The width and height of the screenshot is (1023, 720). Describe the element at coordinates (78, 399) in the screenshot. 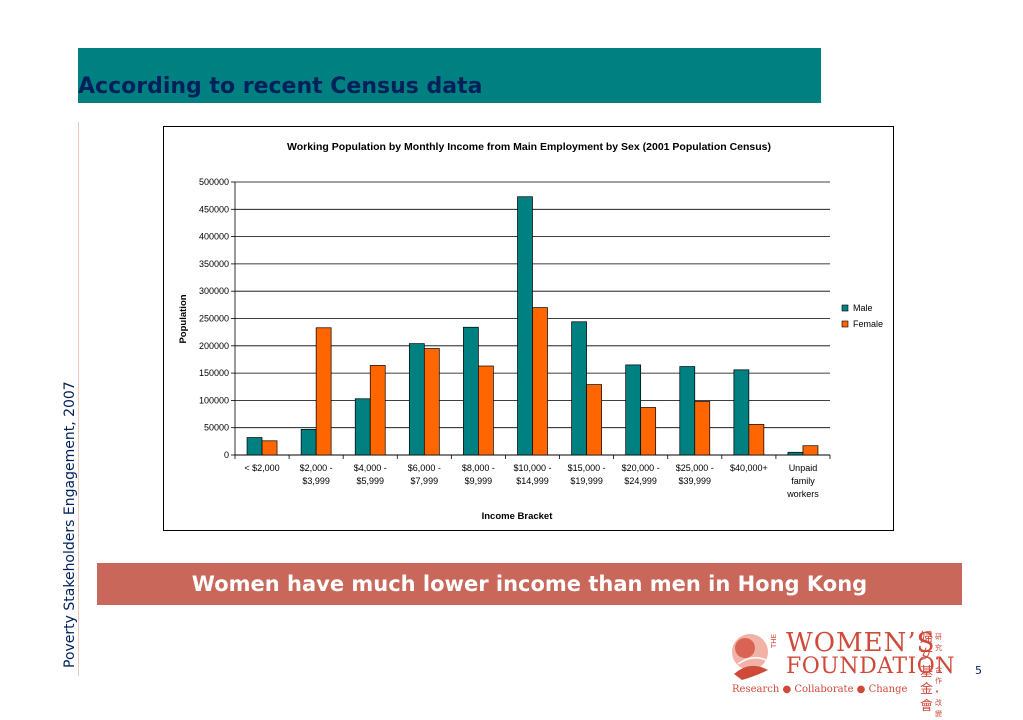

I see `left-divider` at that location.